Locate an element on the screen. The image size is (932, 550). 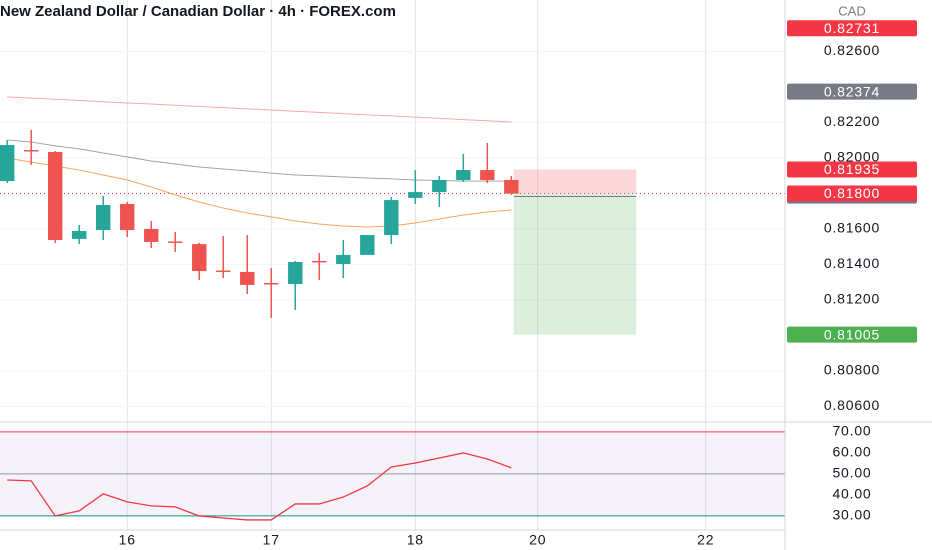
y-tick-label: 0.80600 is located at coordinates (852, 405).